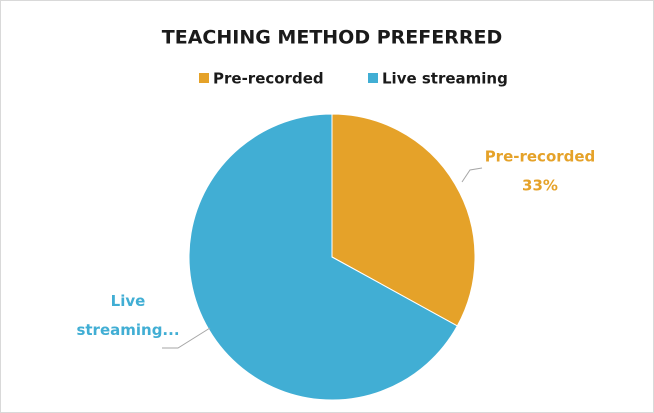 Image resolution: width=654 pixels, height=413 pixels. I want to click on pie-slice, so click(403, 220).